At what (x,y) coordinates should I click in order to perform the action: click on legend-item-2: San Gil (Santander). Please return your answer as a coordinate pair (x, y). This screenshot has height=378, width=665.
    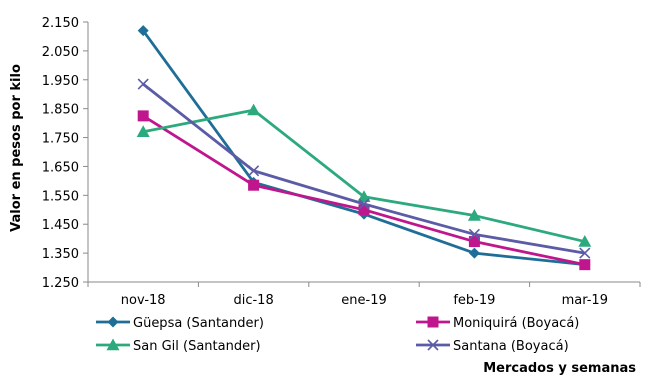
    Looking at the image, I should click on (178, 346).